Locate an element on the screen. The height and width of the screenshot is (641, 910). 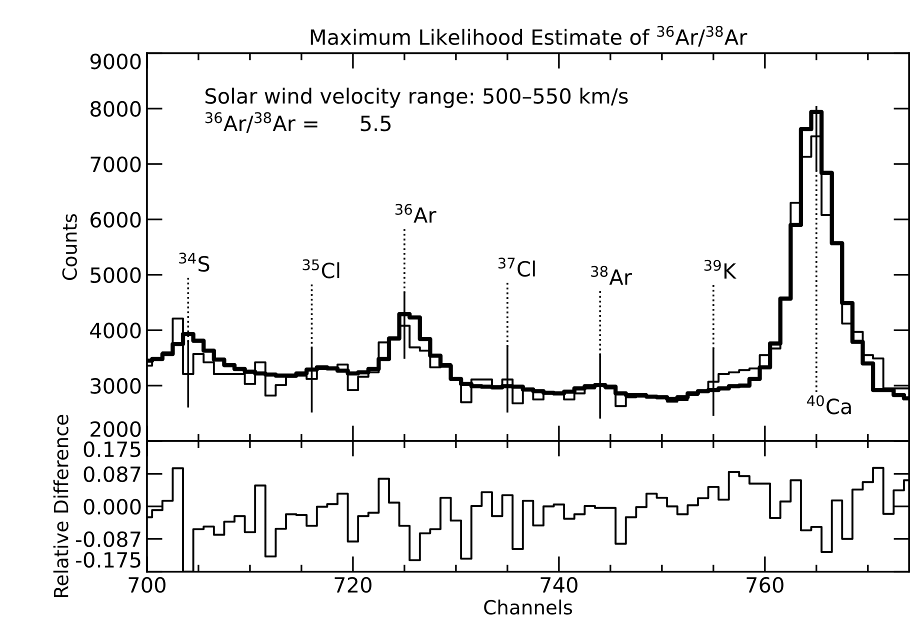
annotation: Solar wind velocity range: 500–550 km/s is located at coordinates (417, 98).